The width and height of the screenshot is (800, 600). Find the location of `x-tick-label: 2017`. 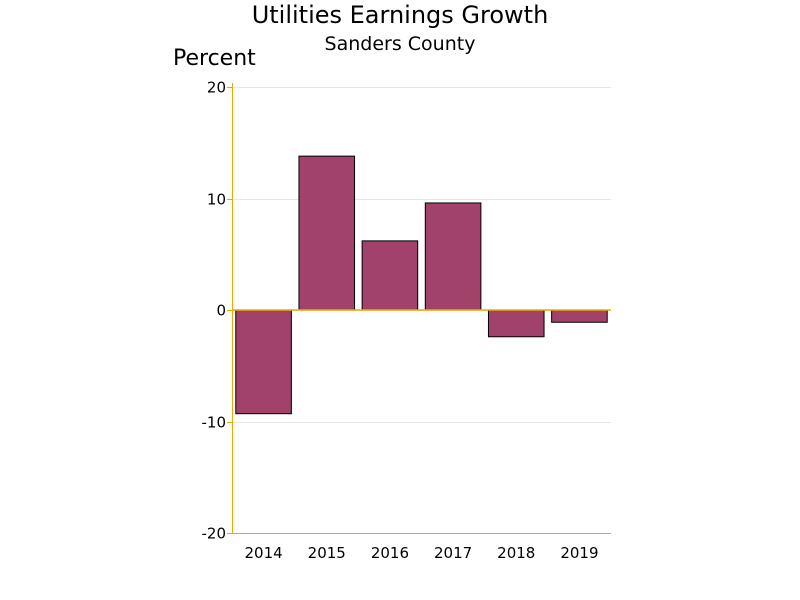

x-tick-label: 2017 is located at coordinates (453, 553).